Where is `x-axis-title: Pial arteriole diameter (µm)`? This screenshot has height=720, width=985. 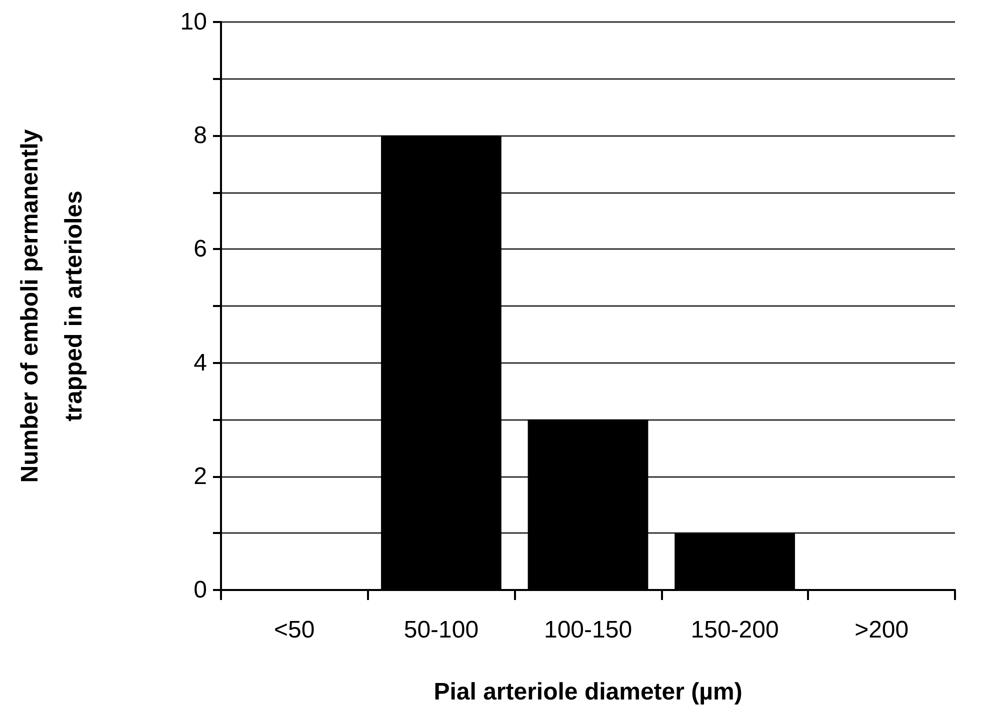 x-axis-title: Pial arteriole diameter (µm) is located at coordinates (588, 692).